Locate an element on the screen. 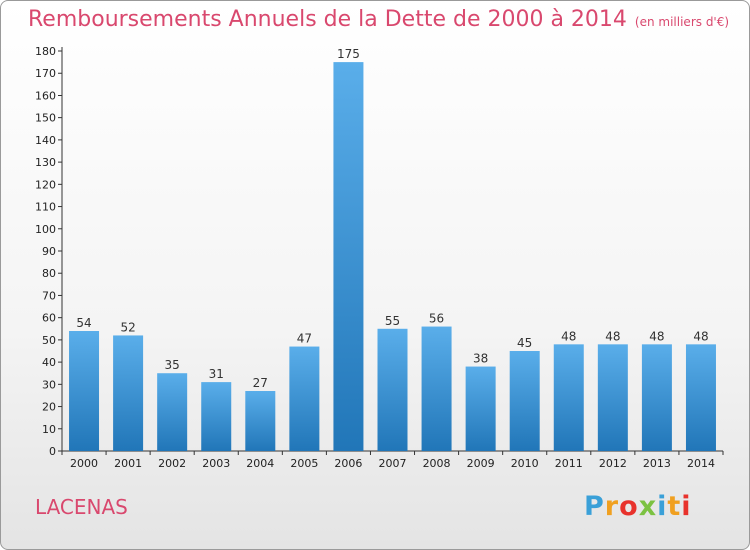 This screenshot has height=550, width=750. y-tick-label: 20 is located at coordinates (49, 407).